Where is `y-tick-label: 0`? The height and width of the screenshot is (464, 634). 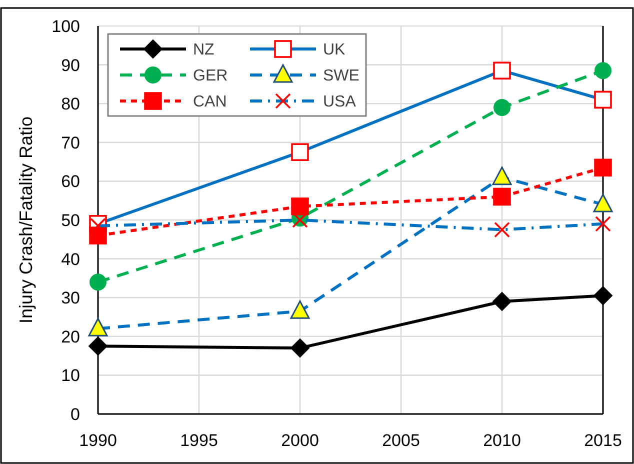 y-tick-label: 0 is located at coordinates (75, 414).